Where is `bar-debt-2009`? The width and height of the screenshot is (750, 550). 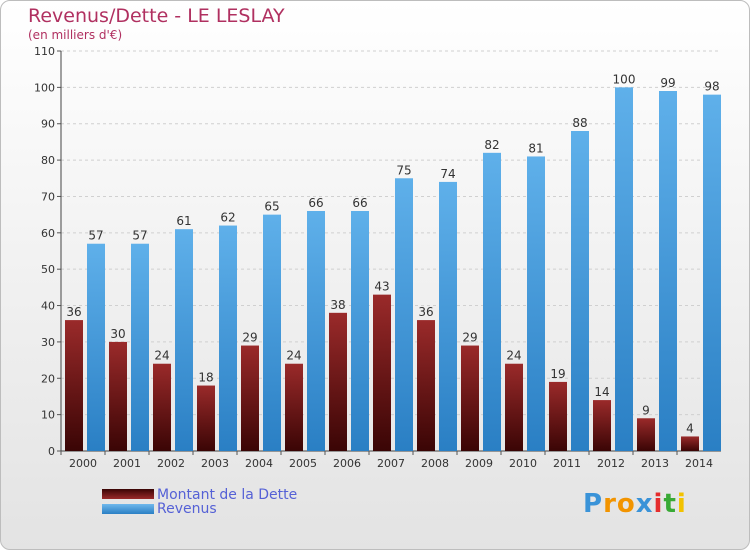 bar-debt-2009 is located at coordinates (470, 398).